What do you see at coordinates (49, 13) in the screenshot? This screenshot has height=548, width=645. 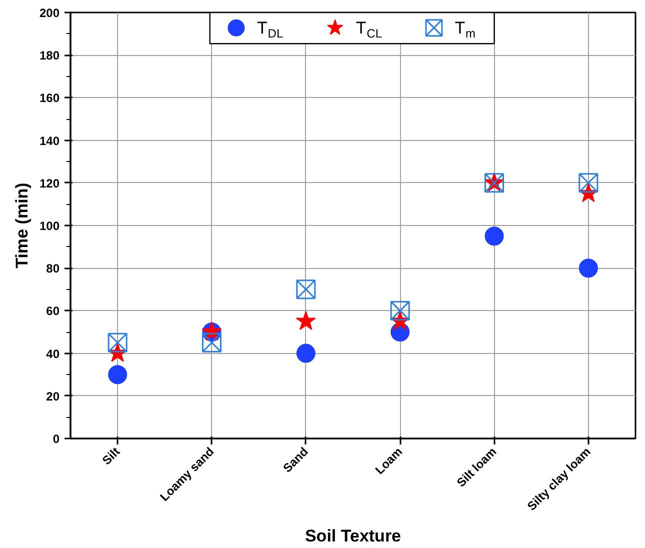 I see `y-tick-label: 200` at bounding box center [49, 13].